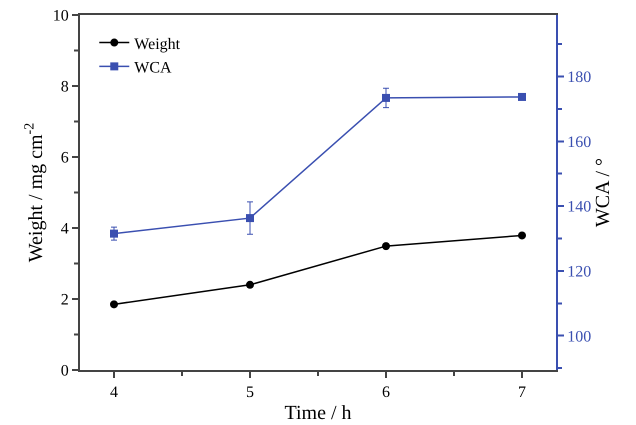 The width and height of the screenshot is (636, 425). I want to click on y-tick-label: 4, so click(64, 229).